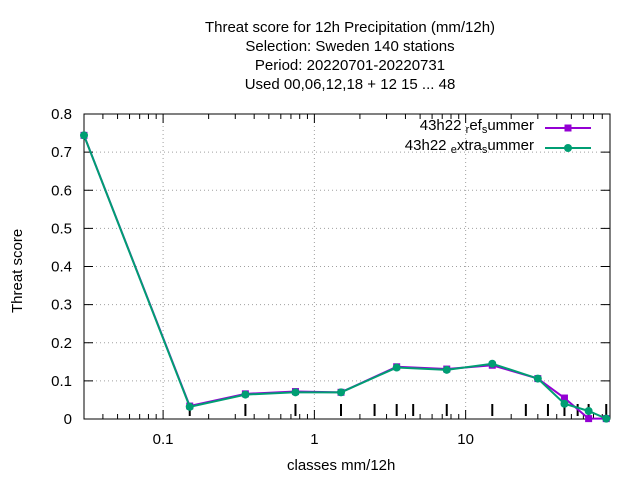 The height and width of the screenshot is (480, 640). Describe the element at coordinates (350, 84) in the screenshot. I see `chart-title-line-4: Used 00,06,12,18 + 12 15 ... 48` at that location.